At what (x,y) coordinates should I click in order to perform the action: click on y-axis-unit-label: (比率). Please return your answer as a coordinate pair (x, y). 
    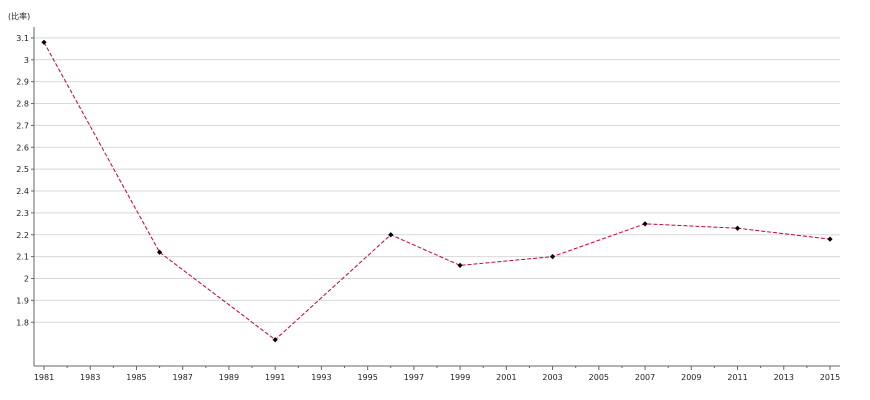
    Looking at the image, I should click on (19, 16).